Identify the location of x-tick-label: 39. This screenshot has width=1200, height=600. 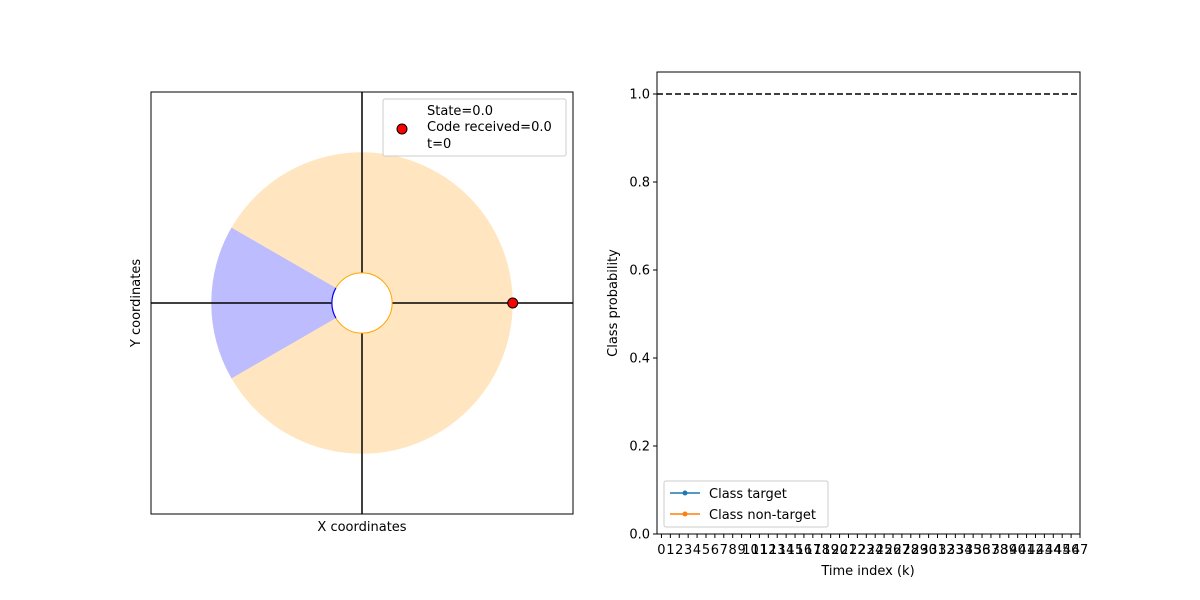
(1008, 550).